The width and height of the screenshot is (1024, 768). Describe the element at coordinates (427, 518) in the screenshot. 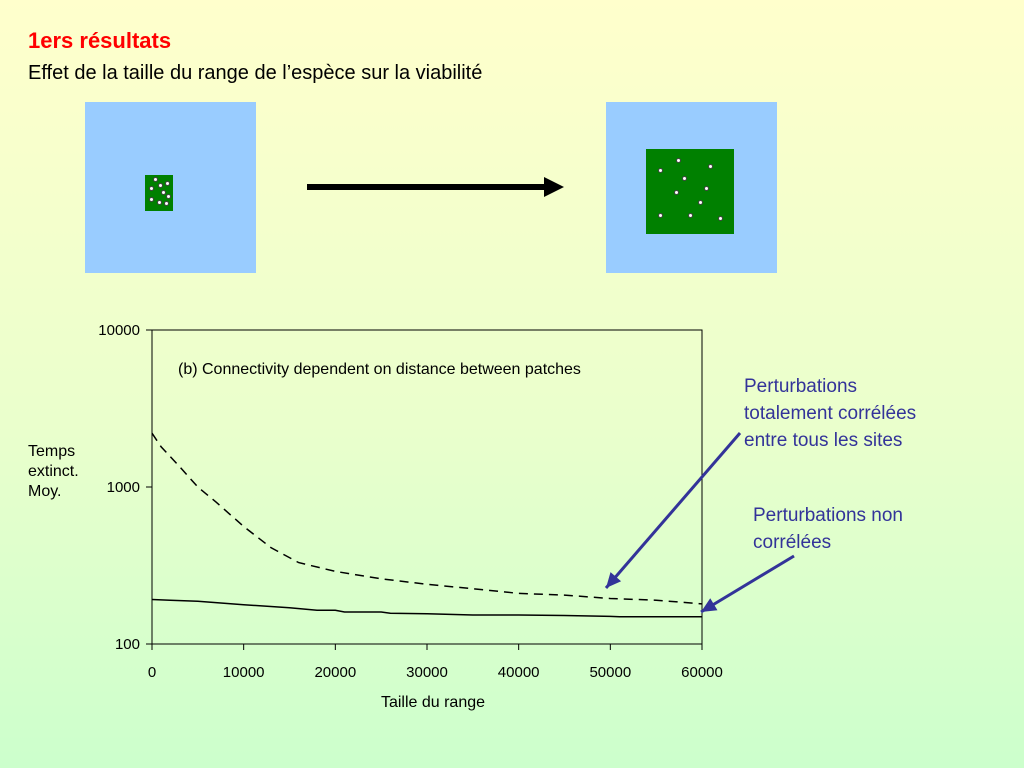

I see `series-line-dashed` at that location.